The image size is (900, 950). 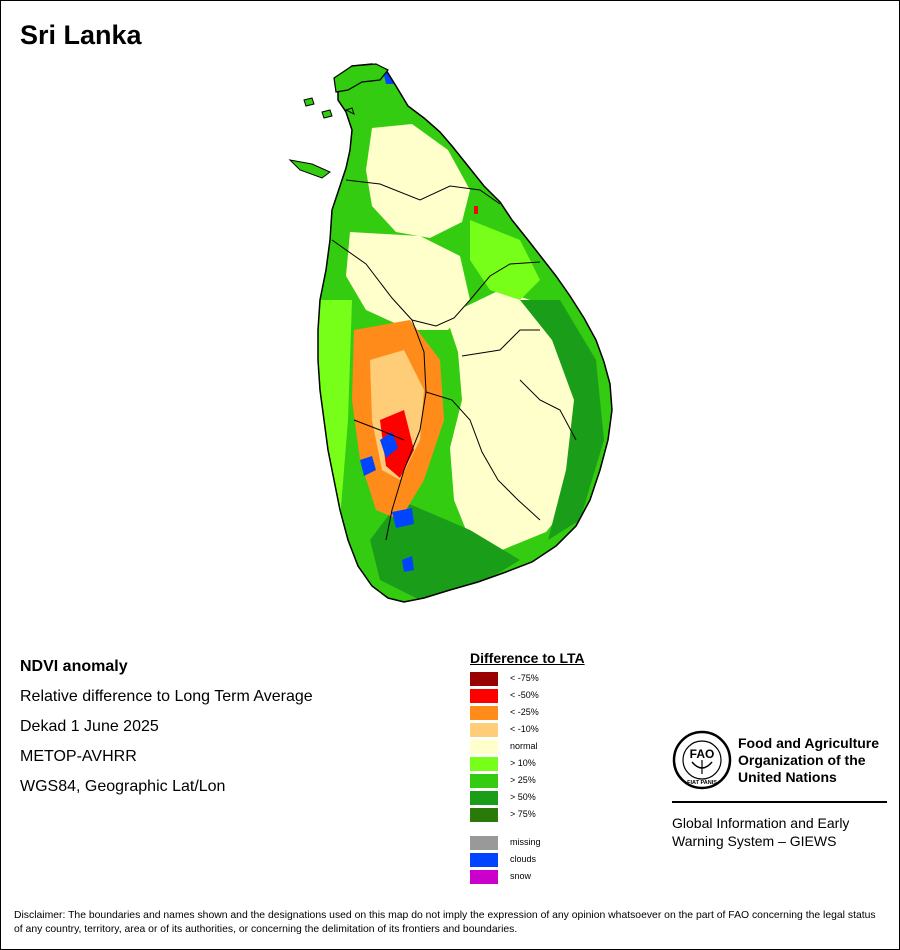 I want to click on legend-label: < -50%, so click(x=524, y=695).